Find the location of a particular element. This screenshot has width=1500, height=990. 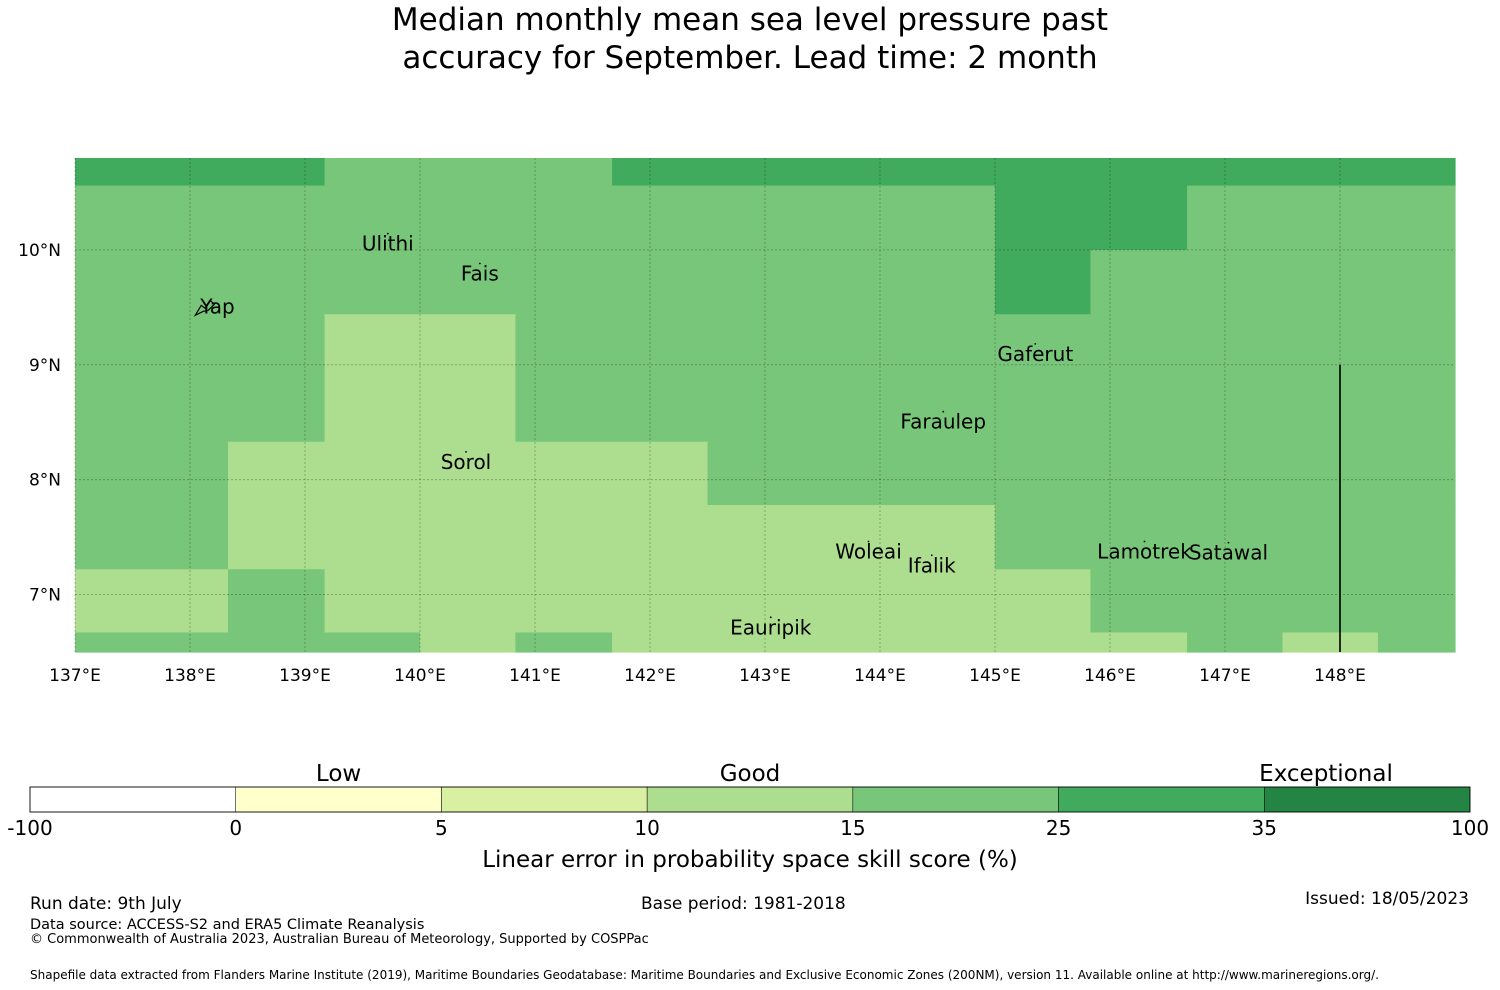

place-label: Eauripik is located at coordinates (771, 627).